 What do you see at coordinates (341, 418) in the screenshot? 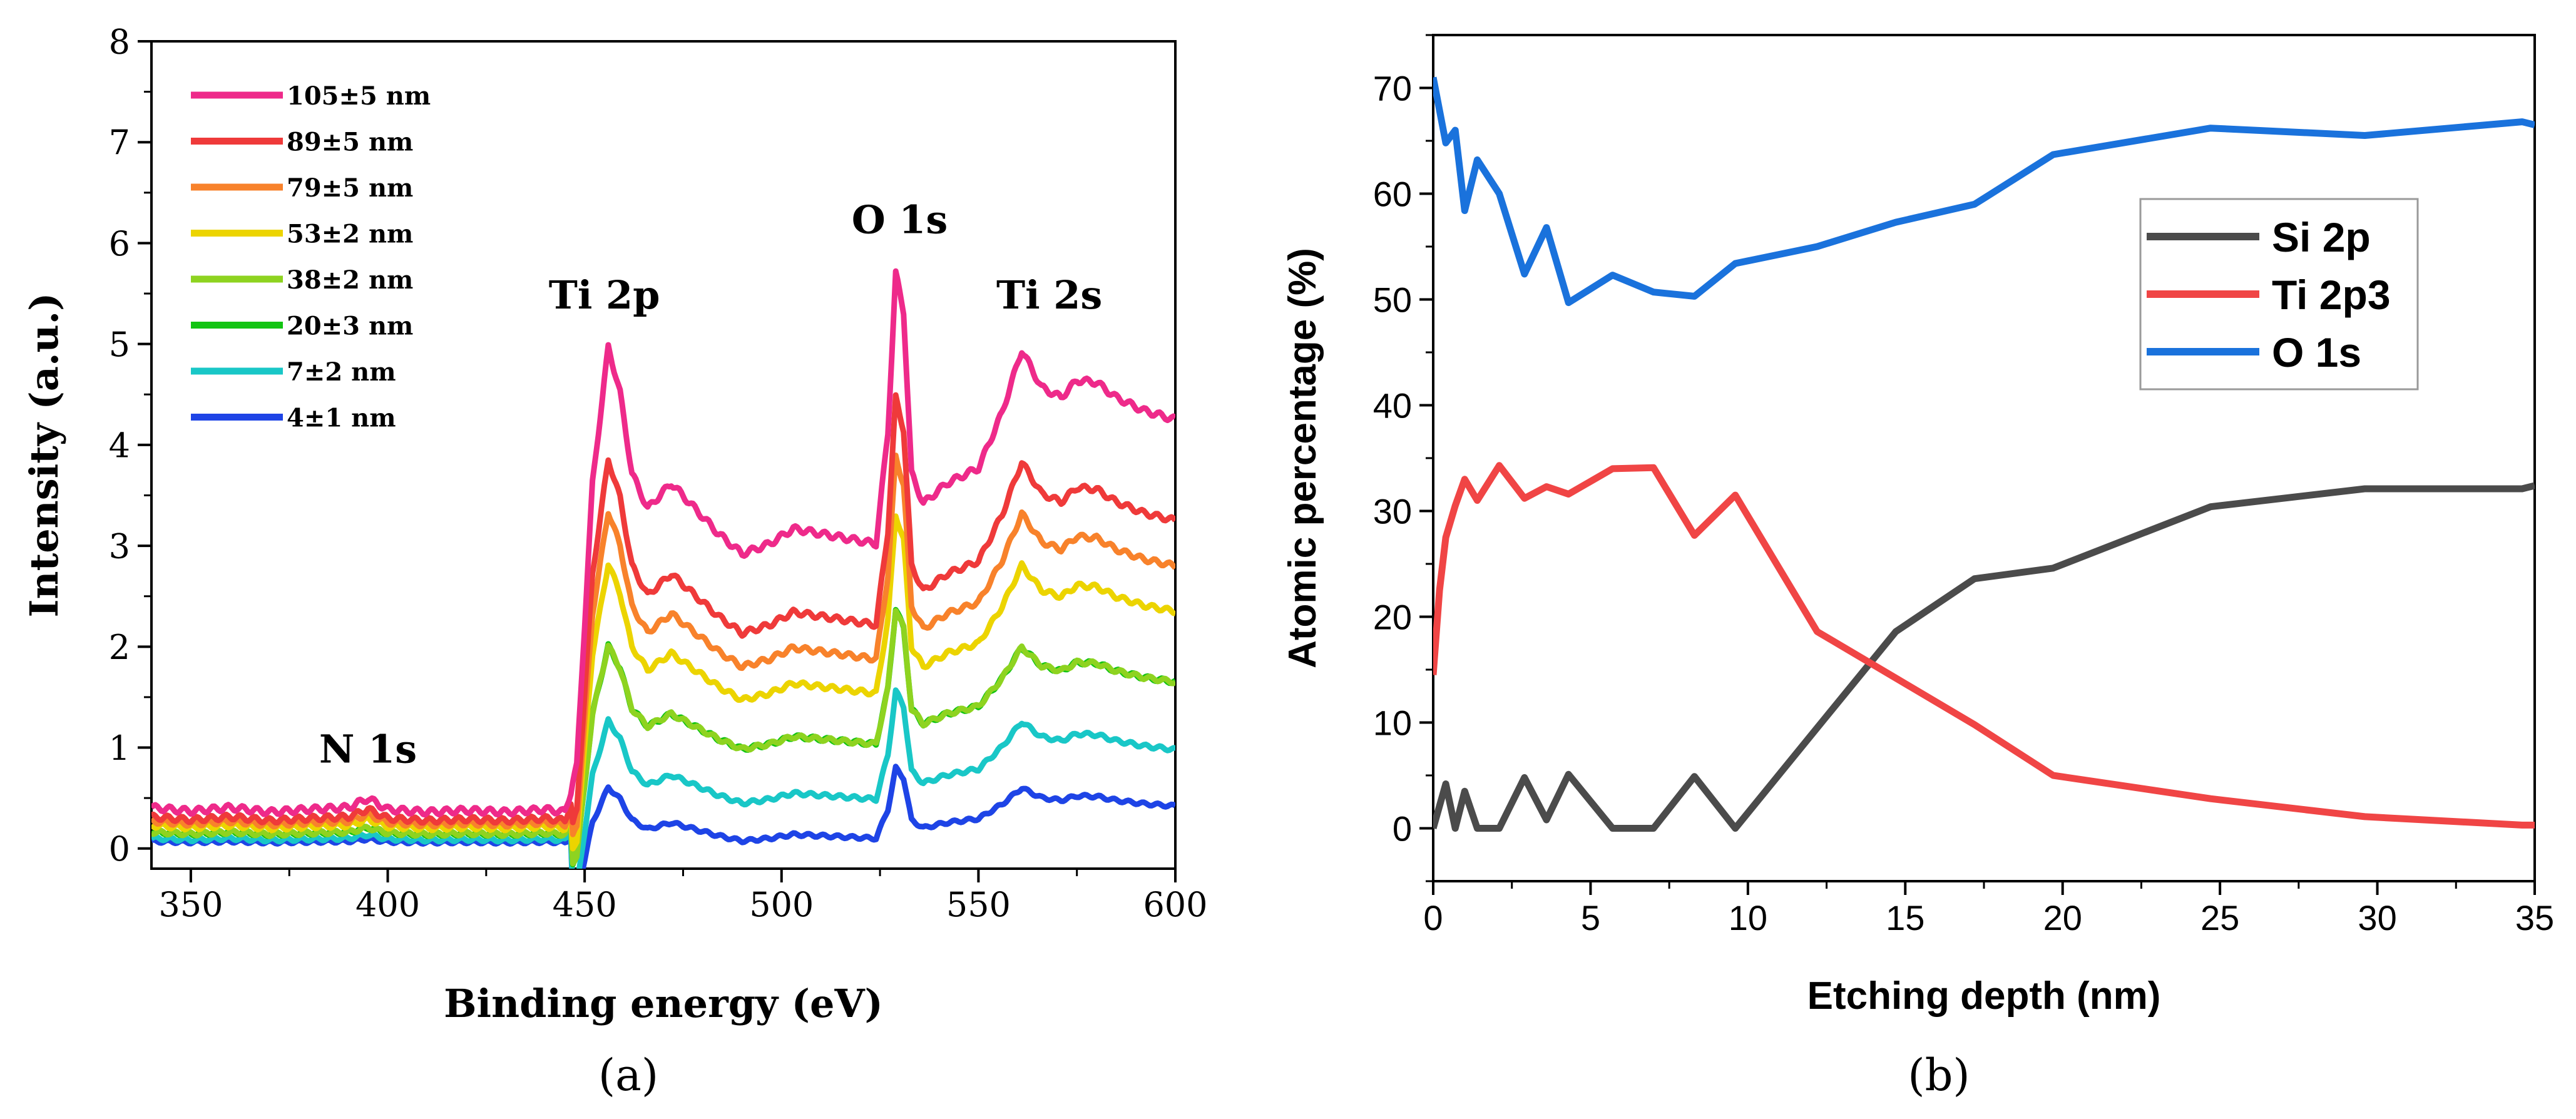
I see `legend-label-4-pm-1-nm: 4±1 nm` at bounding box center [341, 418].